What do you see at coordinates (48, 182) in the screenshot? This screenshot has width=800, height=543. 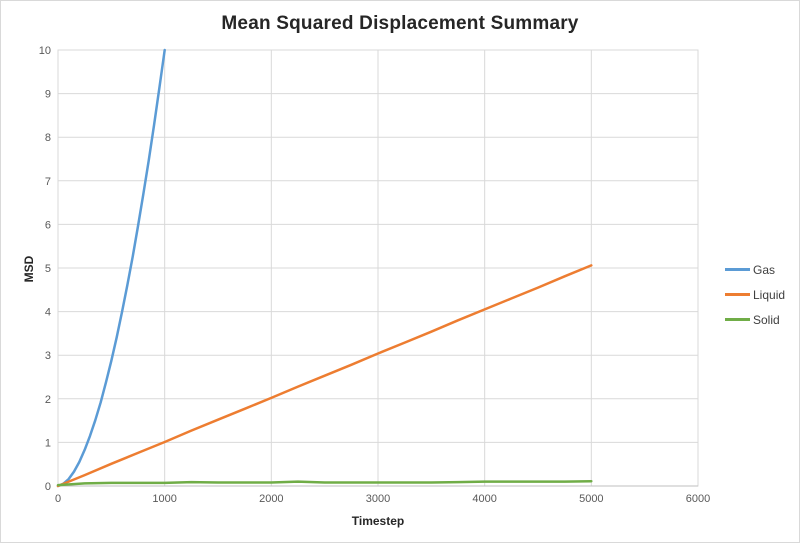 I see `y-tick-label: 7` at bounding box center [48, 182].